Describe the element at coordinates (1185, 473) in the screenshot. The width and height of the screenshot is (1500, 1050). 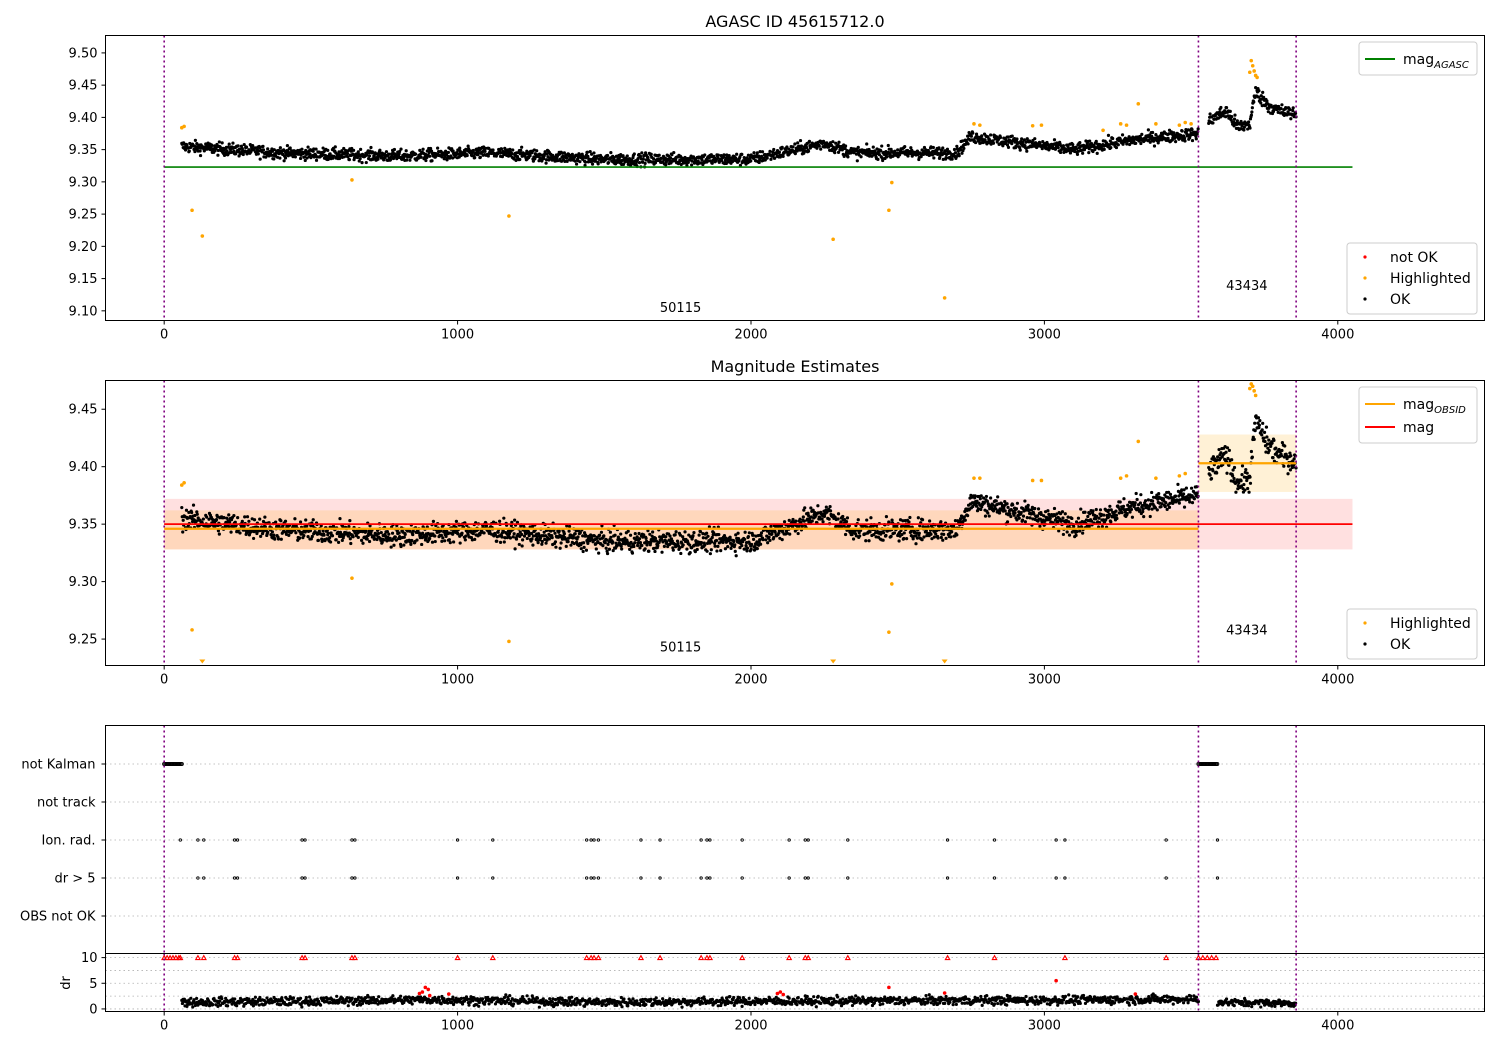
I see `estimate-highlighted-point` at that location.